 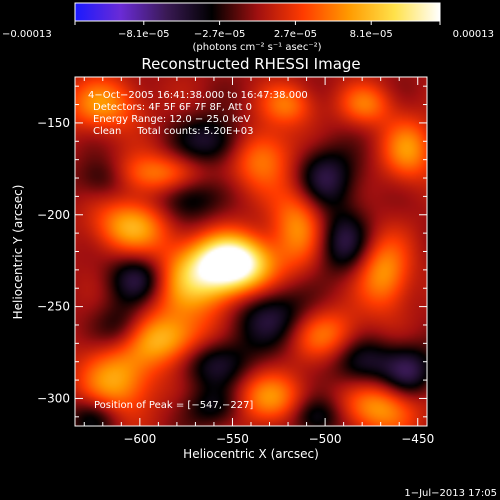 I want to click on annotation-energy-range: Energy Range: 12.0 − 25.0 keV, so click(x=171, y=119).